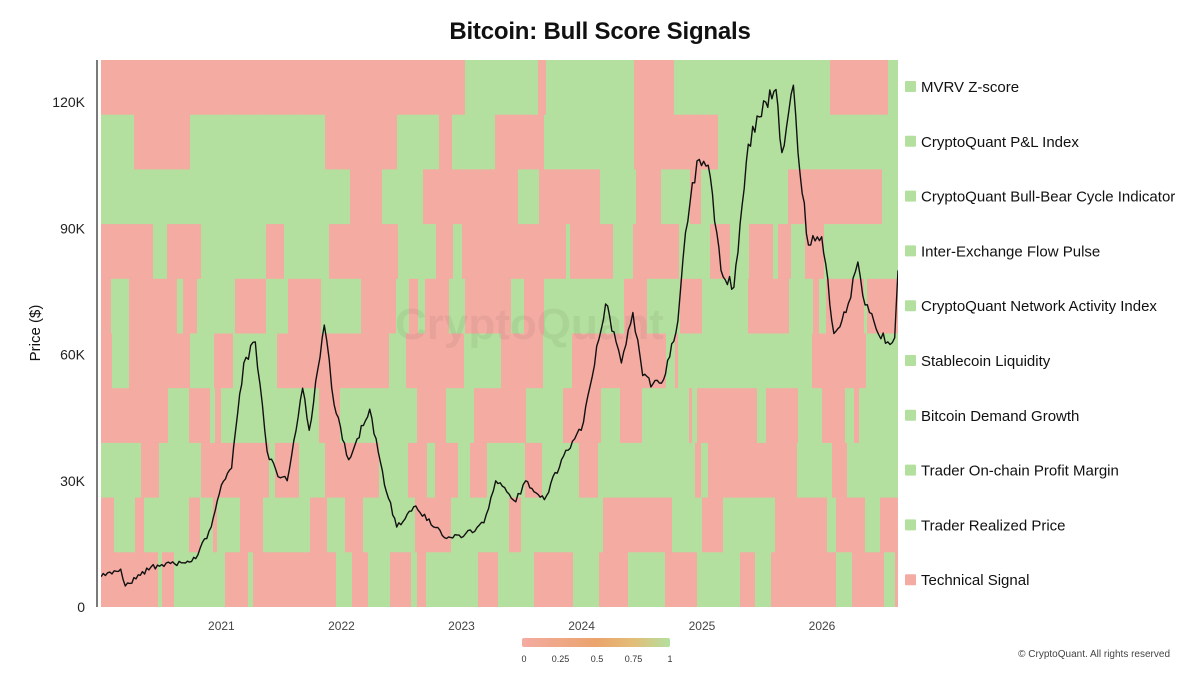 The width and height of the screenshot is (1200, 675). What do you see at coordinates (975, 580) in the screenshot?
I see `legend-label: Technical Signal` at bounding box center [975, 580].